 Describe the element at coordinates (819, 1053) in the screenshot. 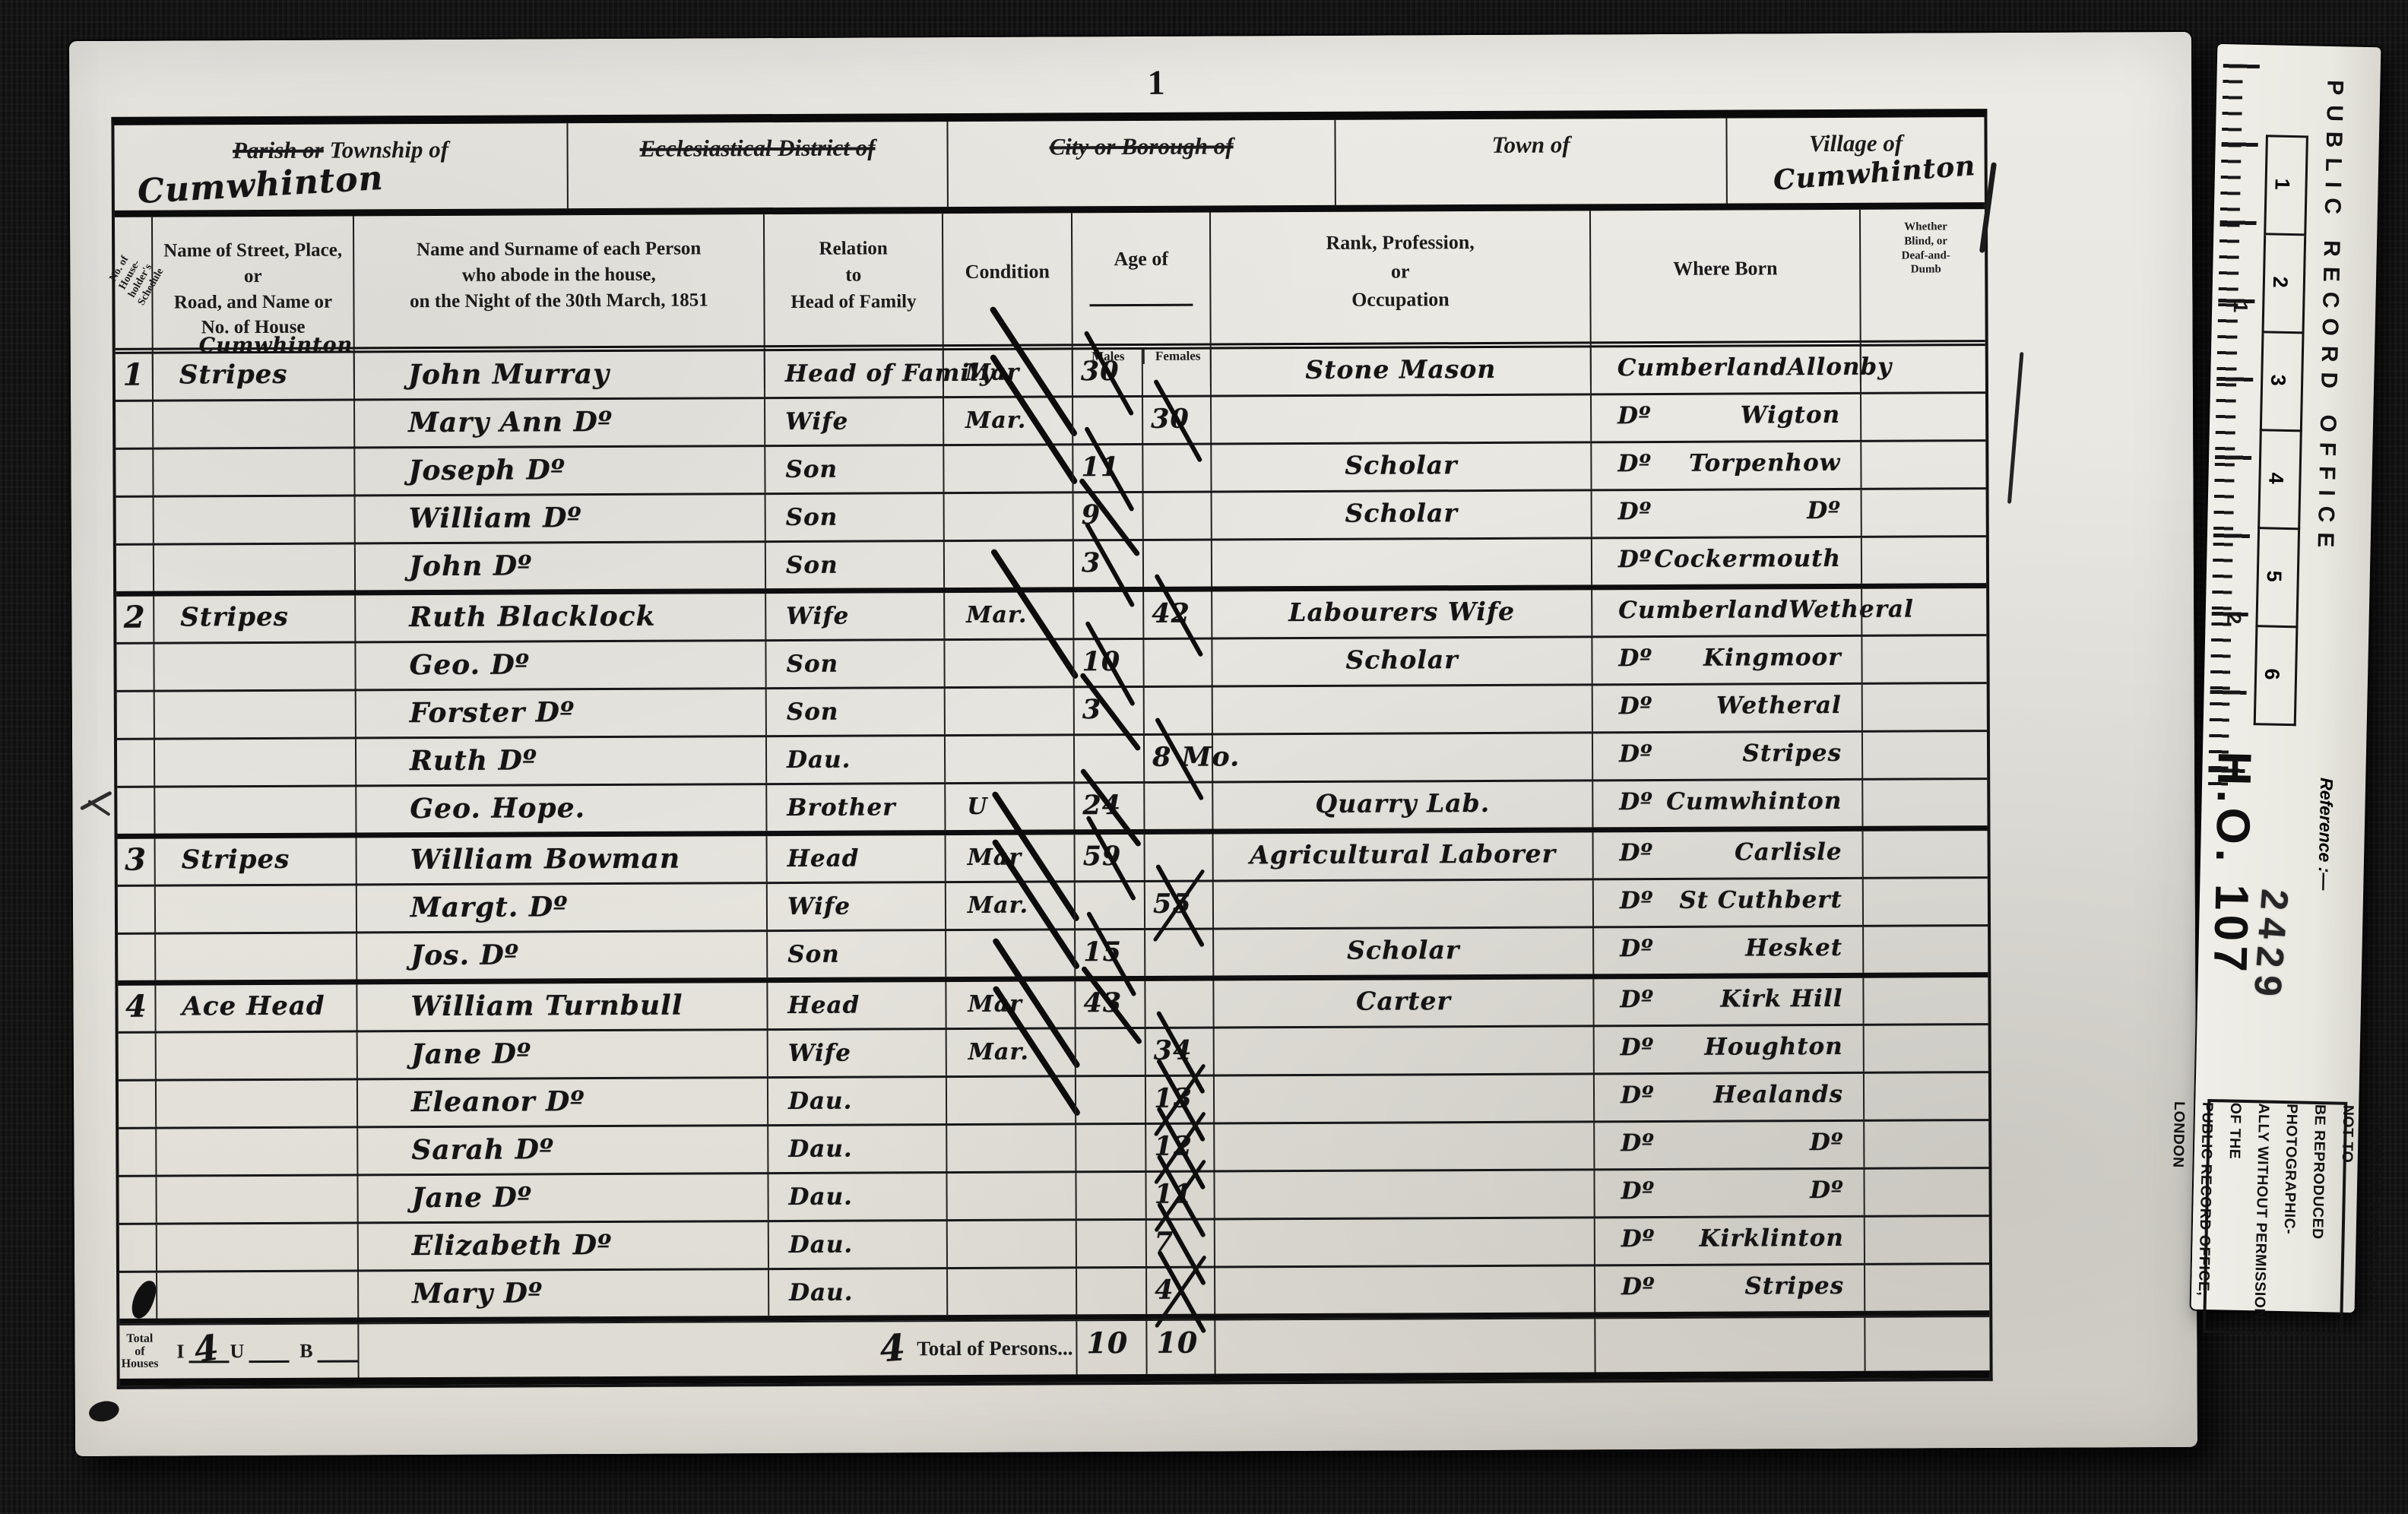

I see `cell-relation-text: Wife` at that location.